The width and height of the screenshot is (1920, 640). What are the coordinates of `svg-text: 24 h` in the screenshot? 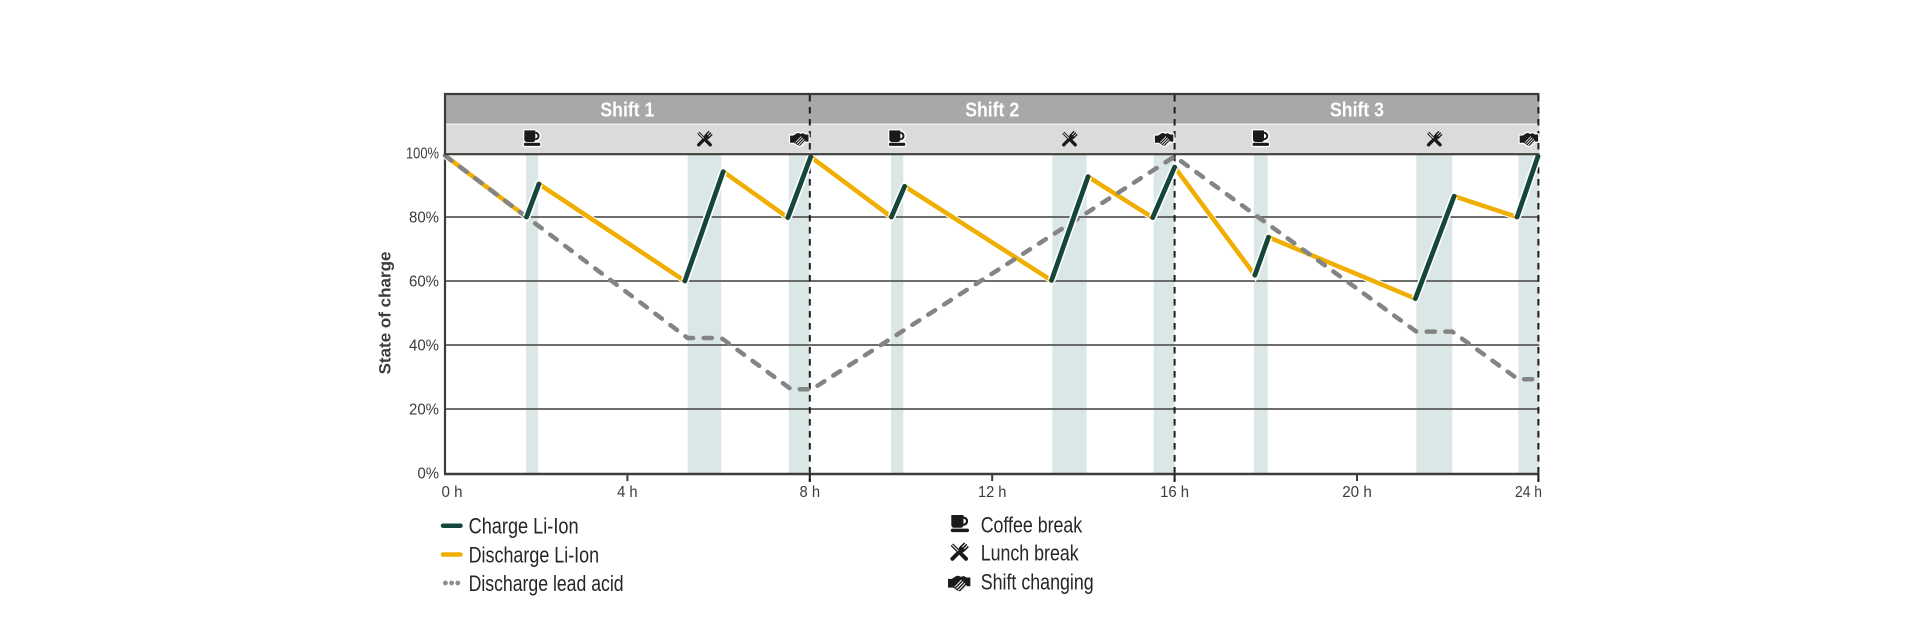 It's located at (1528, 492).